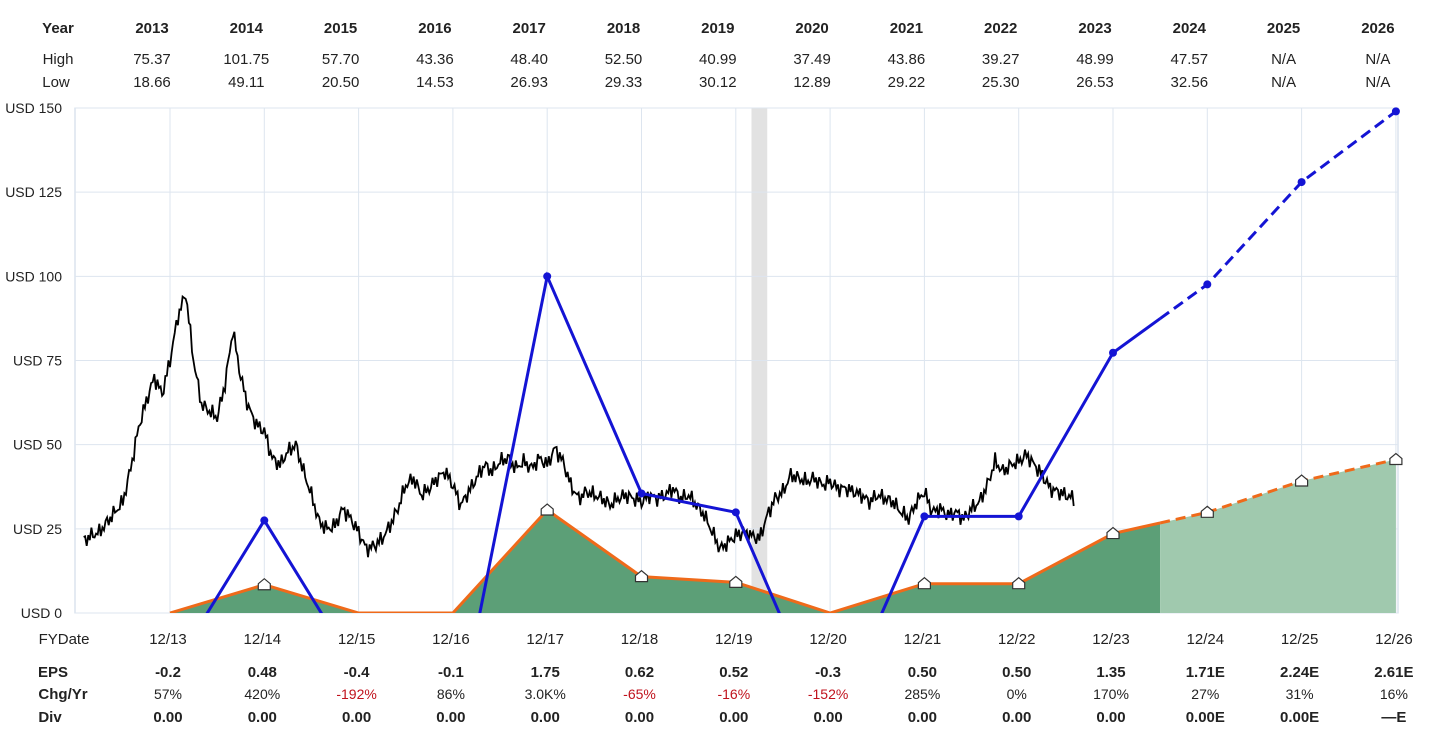  Describe the element at coordinates (33, 192) in the screenshot. I see `y-tick-label: USD 125` at that location.